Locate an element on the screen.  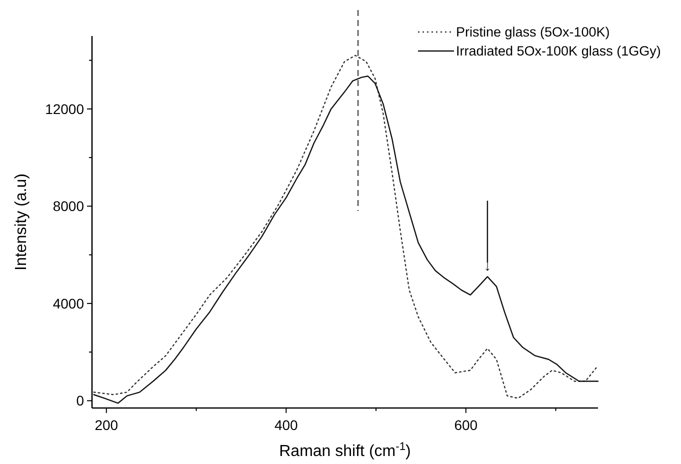
x-axis-title: Raman shift (cm$^{-1}$) is located at coordinates (345, 450).